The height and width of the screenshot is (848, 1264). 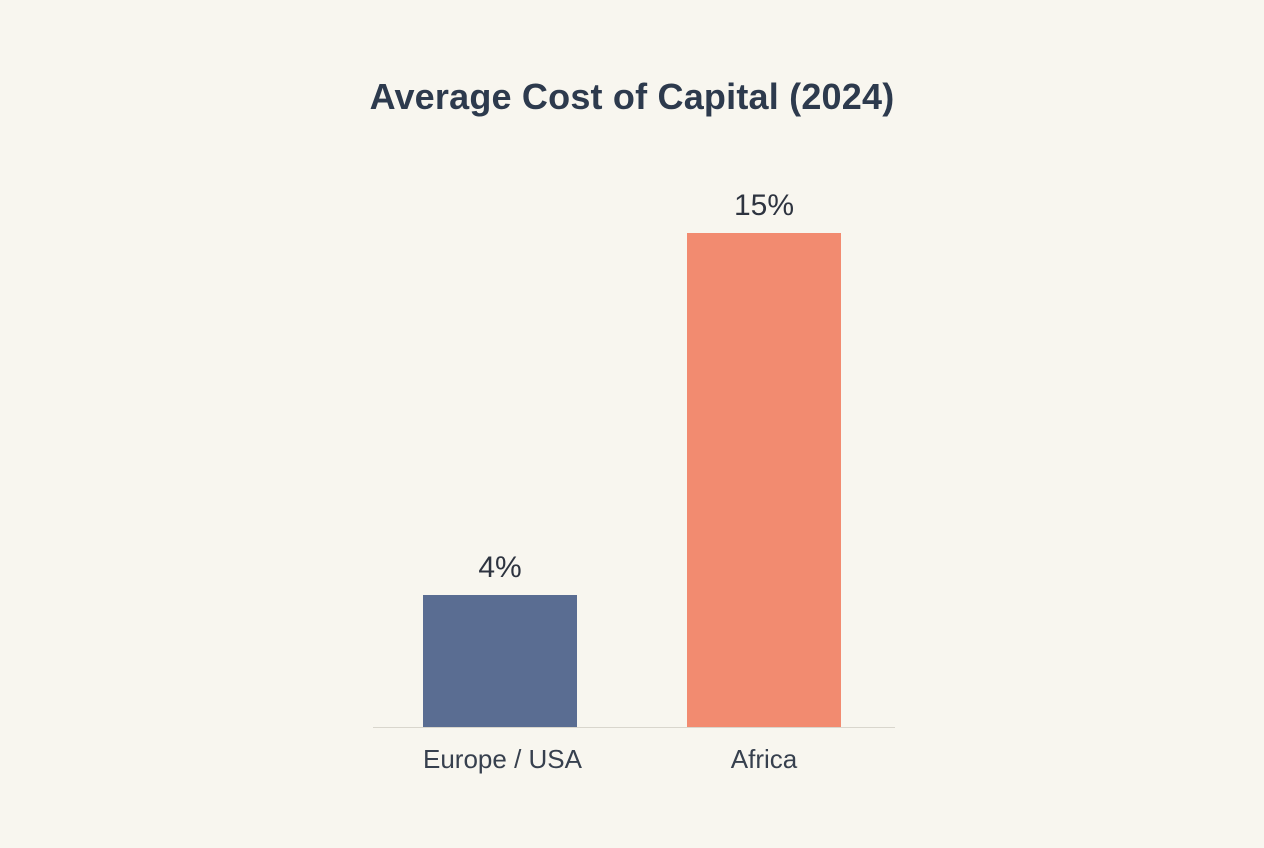 I want to click on value-label-europe-usa: 4%, so click(x=500, y=567).